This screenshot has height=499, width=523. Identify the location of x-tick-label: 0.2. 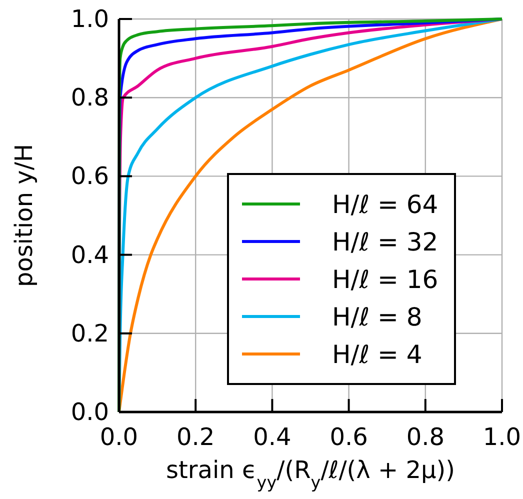
(195, 437).